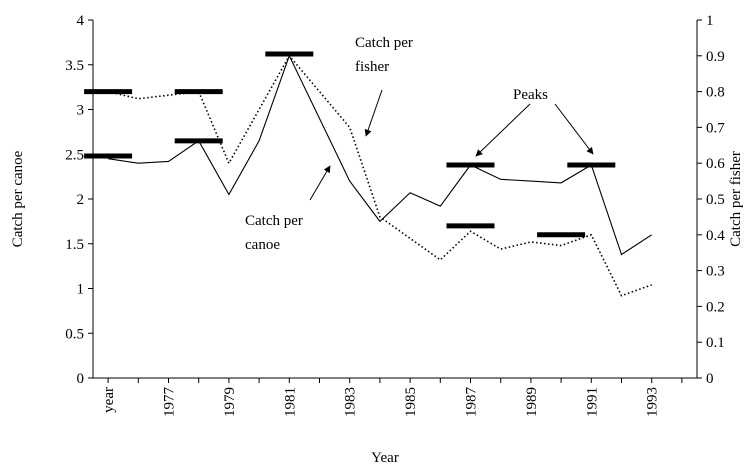 This screenshot has height=471, width=744. Describe the element at coordinates (170, 402) in the screenshot. I see `x-tick-label: 1977` at that location.